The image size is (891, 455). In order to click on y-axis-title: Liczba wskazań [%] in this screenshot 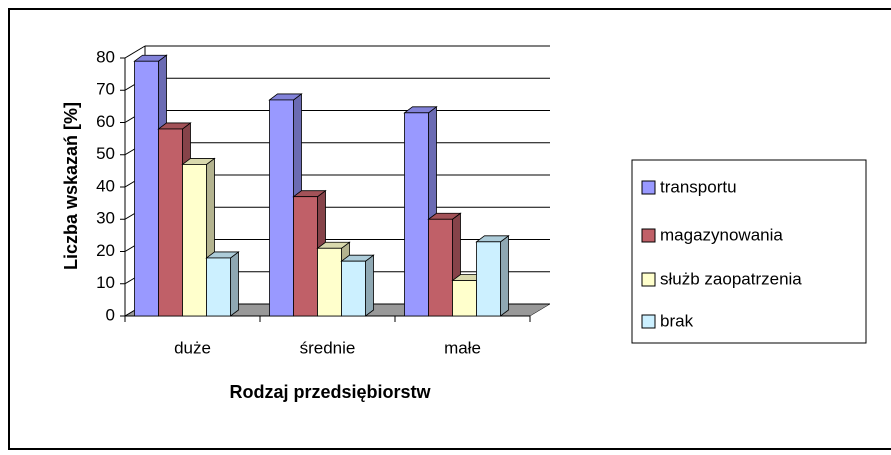, I will do `click(71, 186)`.